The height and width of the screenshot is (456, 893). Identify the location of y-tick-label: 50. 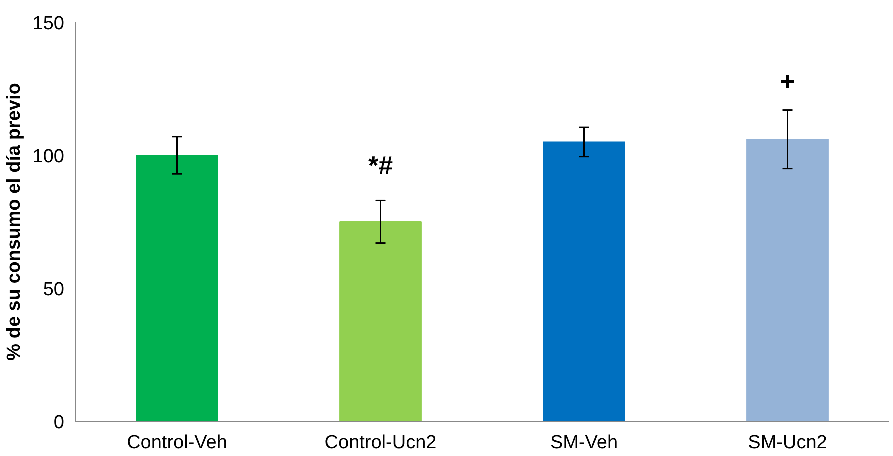
(54, 290).